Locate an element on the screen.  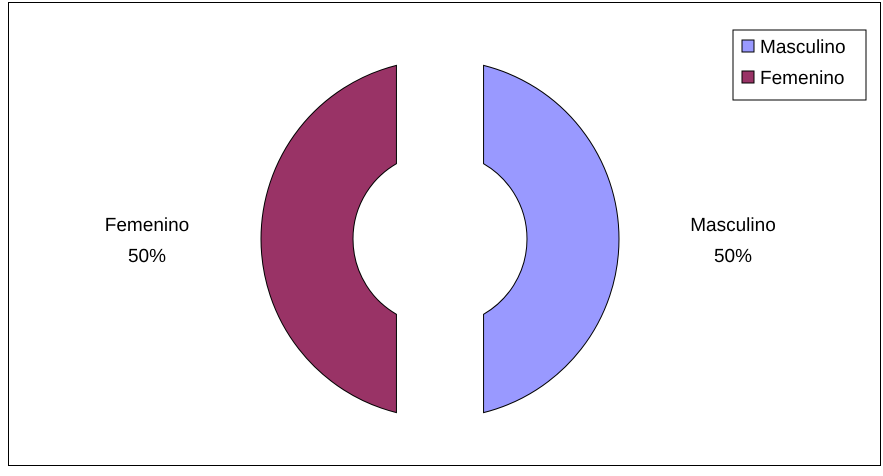
slice-label: Masculino is located at coordinates (733, 225).